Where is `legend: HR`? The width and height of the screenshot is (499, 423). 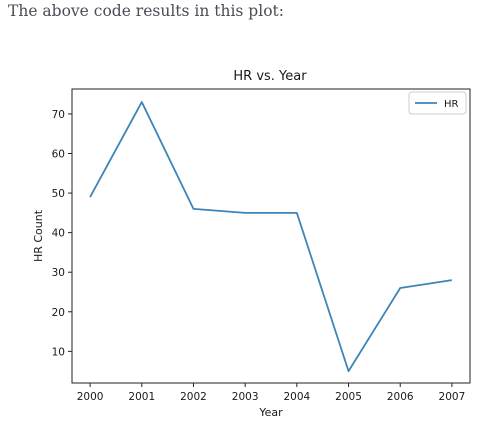
legend: HR is located at coordinates (437, 103).